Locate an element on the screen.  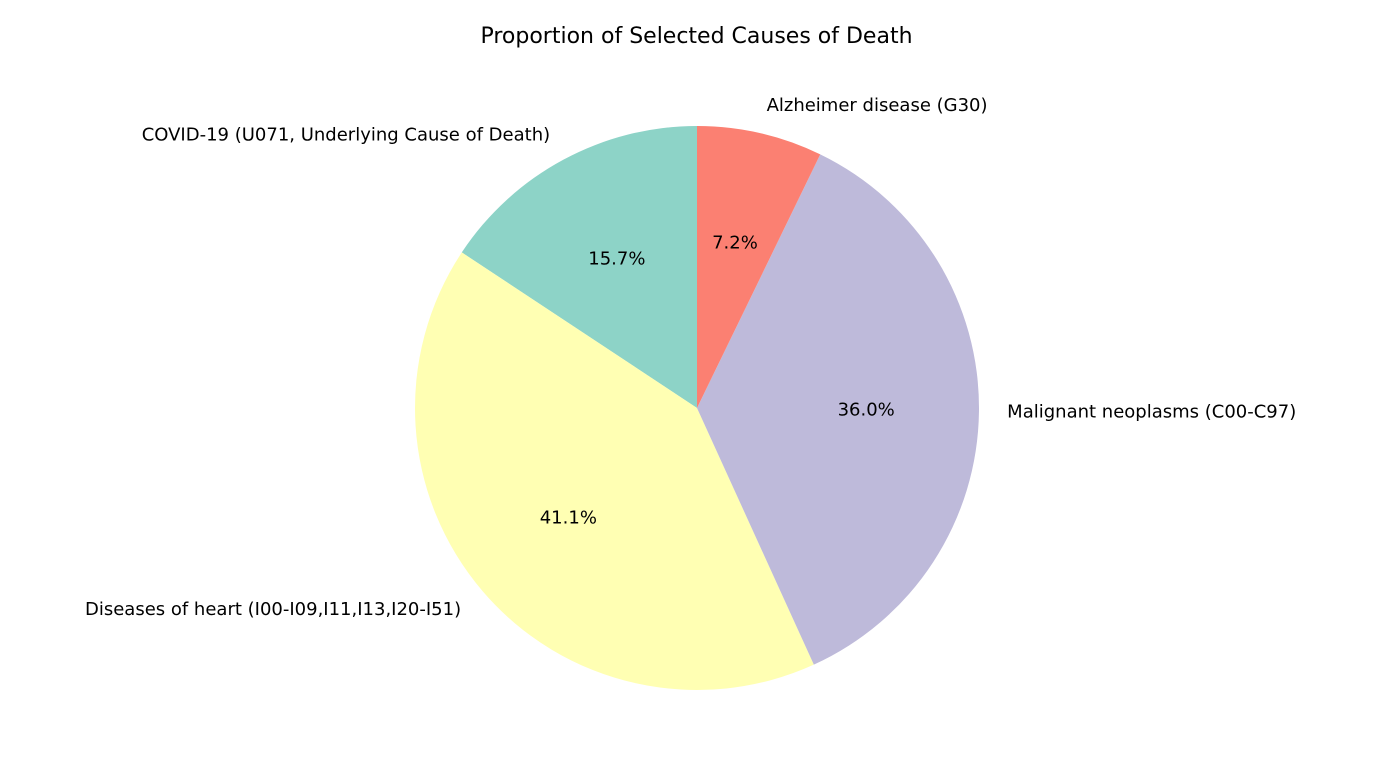
slice-percentage-label: 36.0% is located at coordinates (866, 410).